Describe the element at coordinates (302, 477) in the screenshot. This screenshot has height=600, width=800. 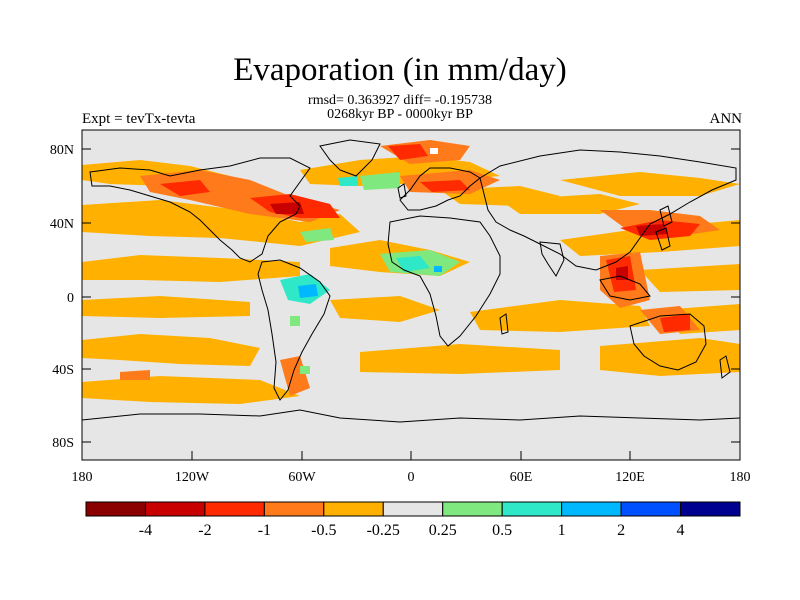
I see `lon-label-60w: 60W` at that location.